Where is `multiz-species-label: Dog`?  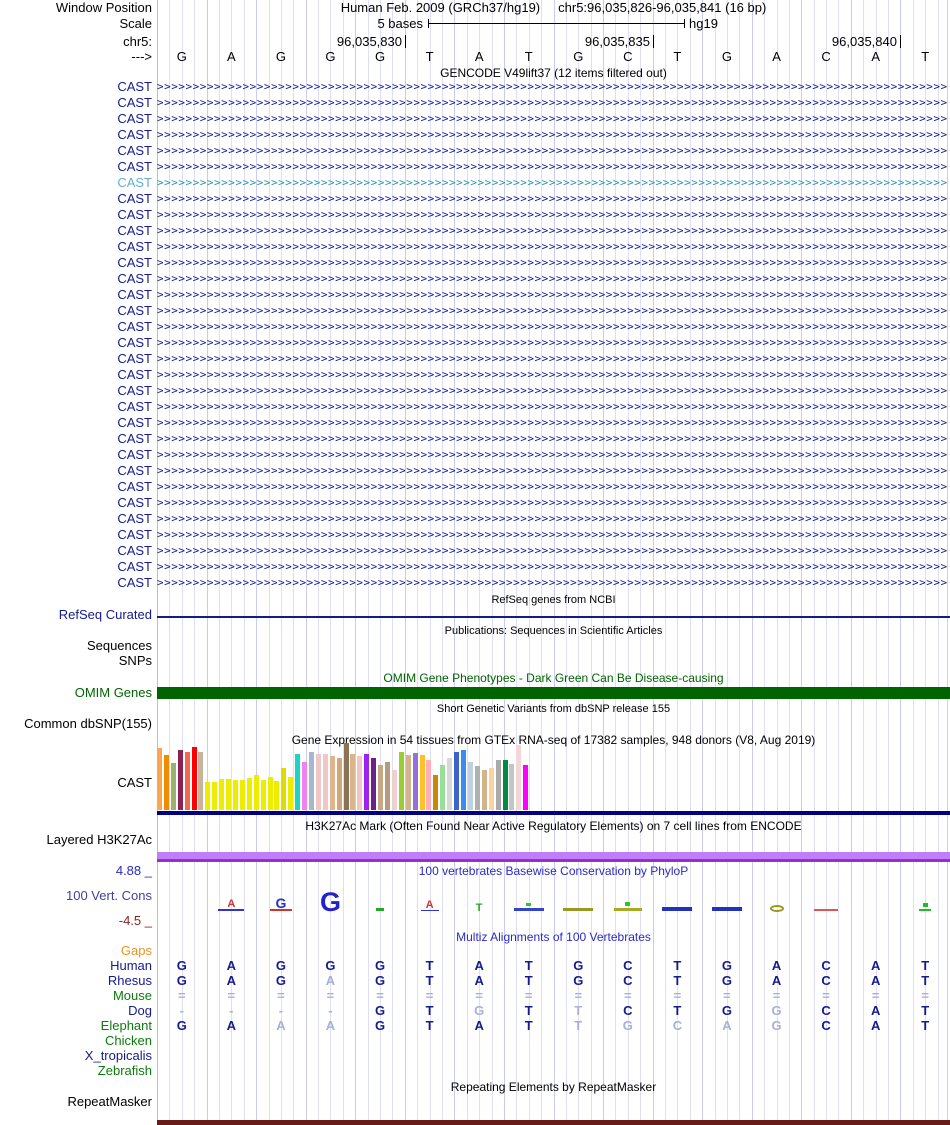
multiz-species-label: Dog is located at coordinates (140, 1010).